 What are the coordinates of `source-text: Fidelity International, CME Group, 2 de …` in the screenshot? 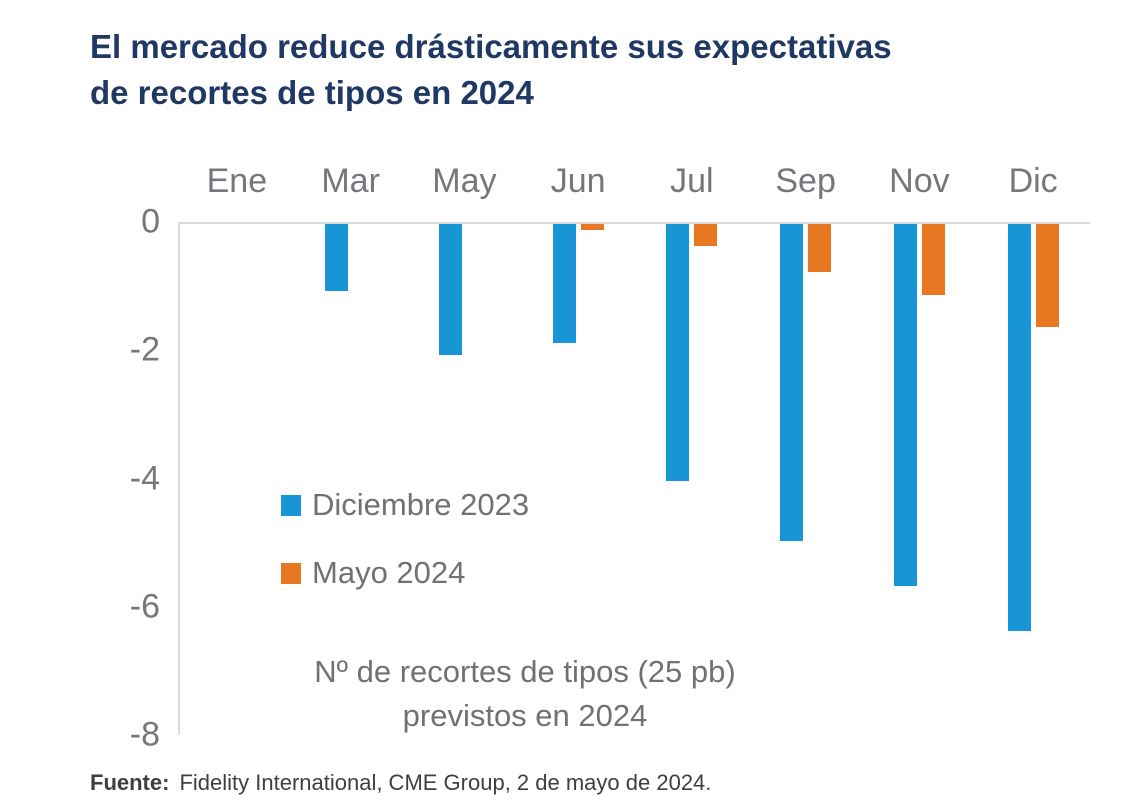 It's located at (445, 782).